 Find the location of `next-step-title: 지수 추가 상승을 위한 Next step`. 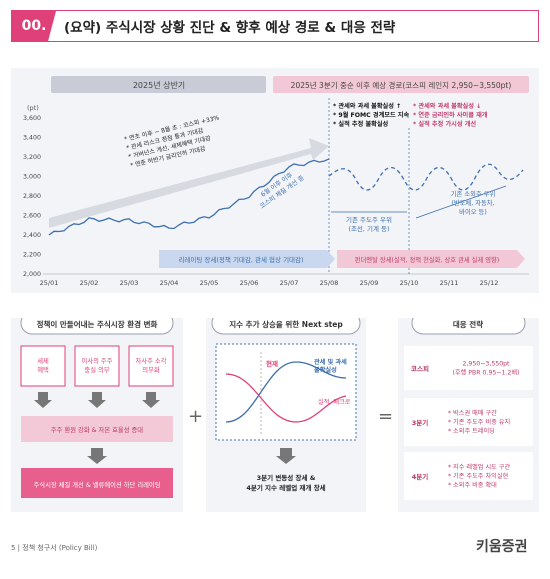

next-step-title: 지수 추가 상승을 위한 Next step is located at coordinates (286, 324).